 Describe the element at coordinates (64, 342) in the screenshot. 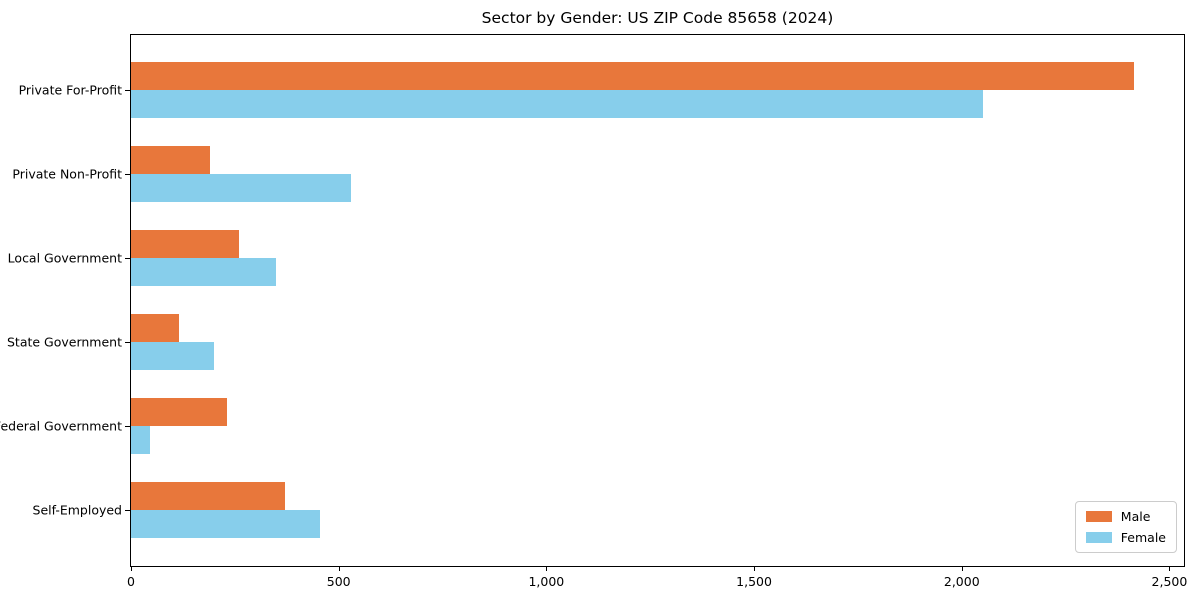

I see `y-axis-label: State Government` at that location.